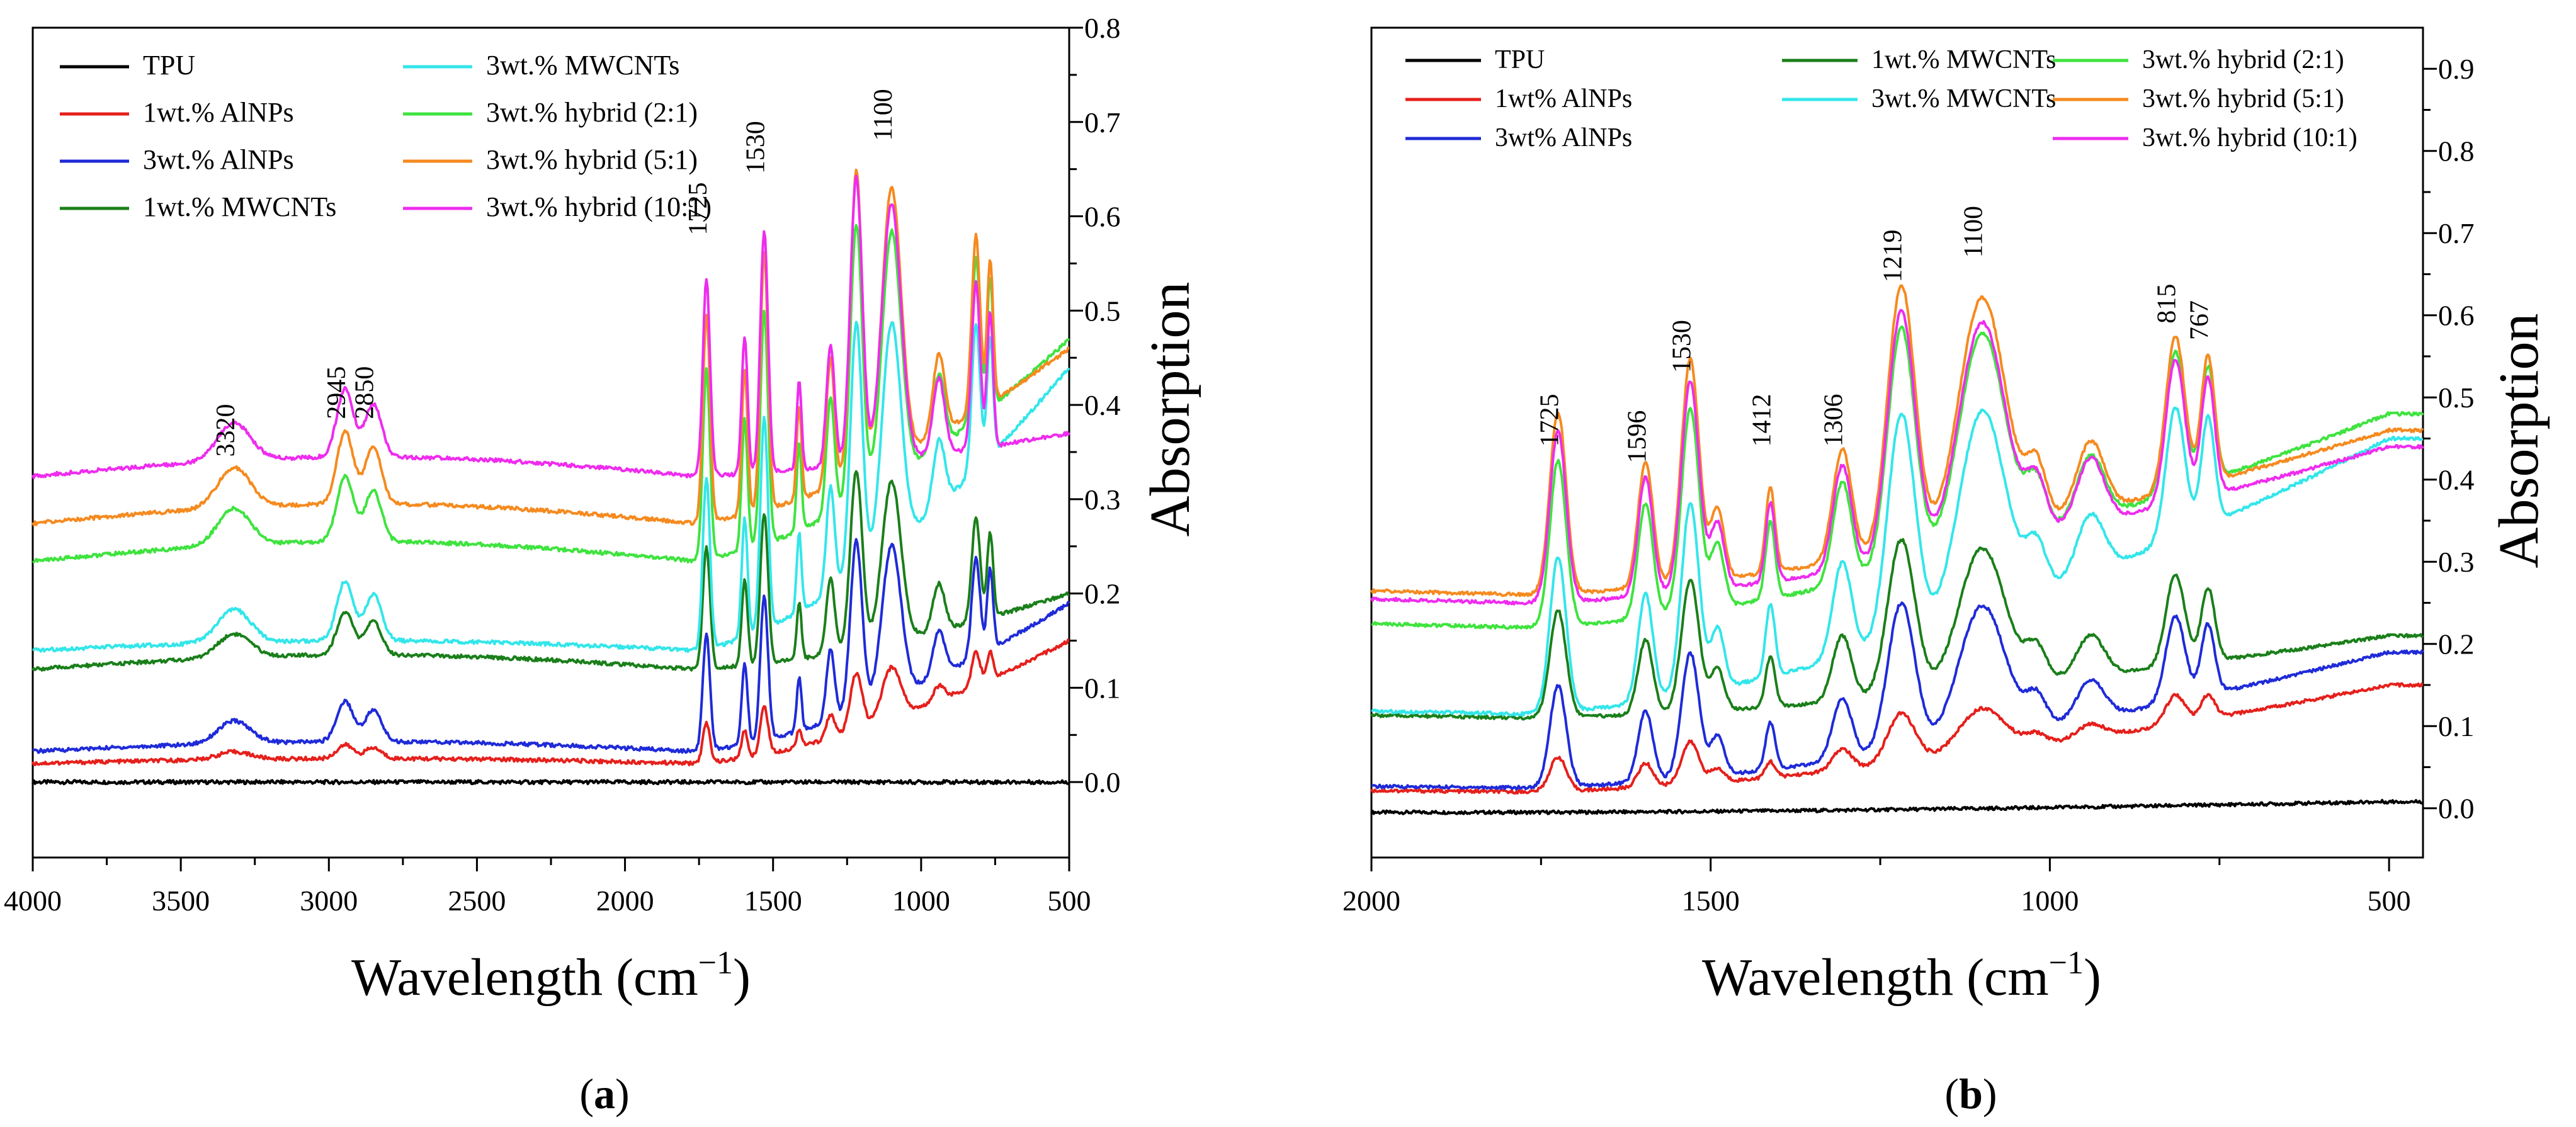  Describe the element at coordinates (336, 392) in the screenshot. I see `peak-annotation: 2945` at that location.